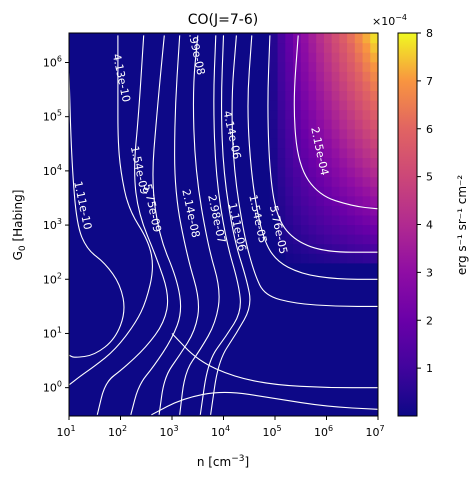  What do you see at coordinates (19, 225) in the screenshot?
I see `y-axis-label: G0 [Habing]` at bounding box center [19, 225].